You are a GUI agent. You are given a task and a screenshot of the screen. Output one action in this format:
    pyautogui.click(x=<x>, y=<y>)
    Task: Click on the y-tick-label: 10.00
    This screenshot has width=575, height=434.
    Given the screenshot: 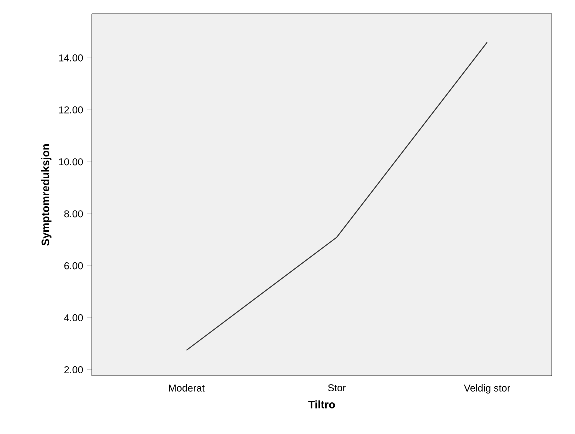 What is the action you would take?
    pyautogui.click(x=71, y=162)
    